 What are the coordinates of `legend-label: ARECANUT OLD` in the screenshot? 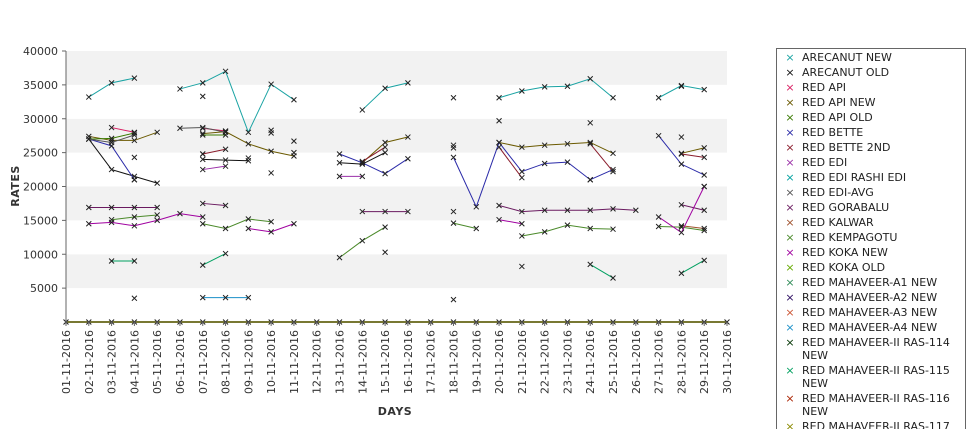 It's located at (846, 72).